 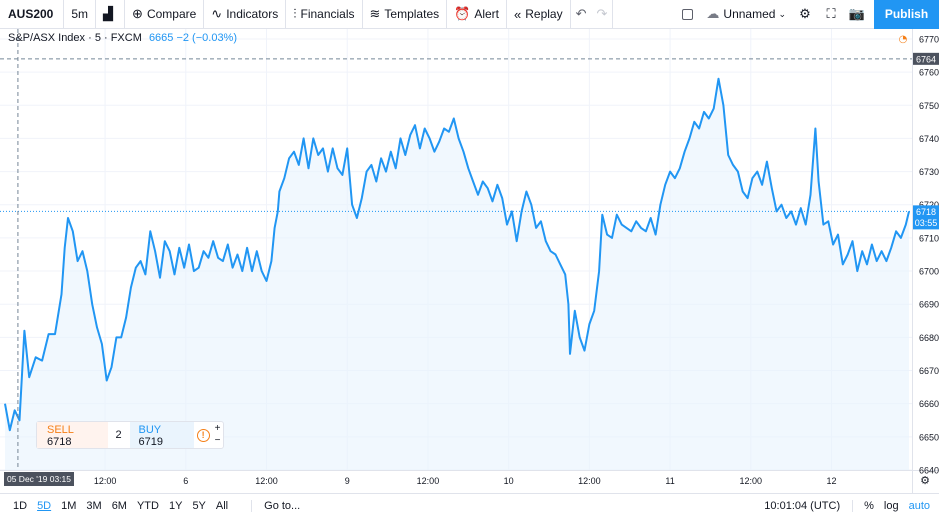 What do you see at coordinates (713, 13) in the screenshot?
I see `cloud-icon: ☁` at bounding box center [713, 13].